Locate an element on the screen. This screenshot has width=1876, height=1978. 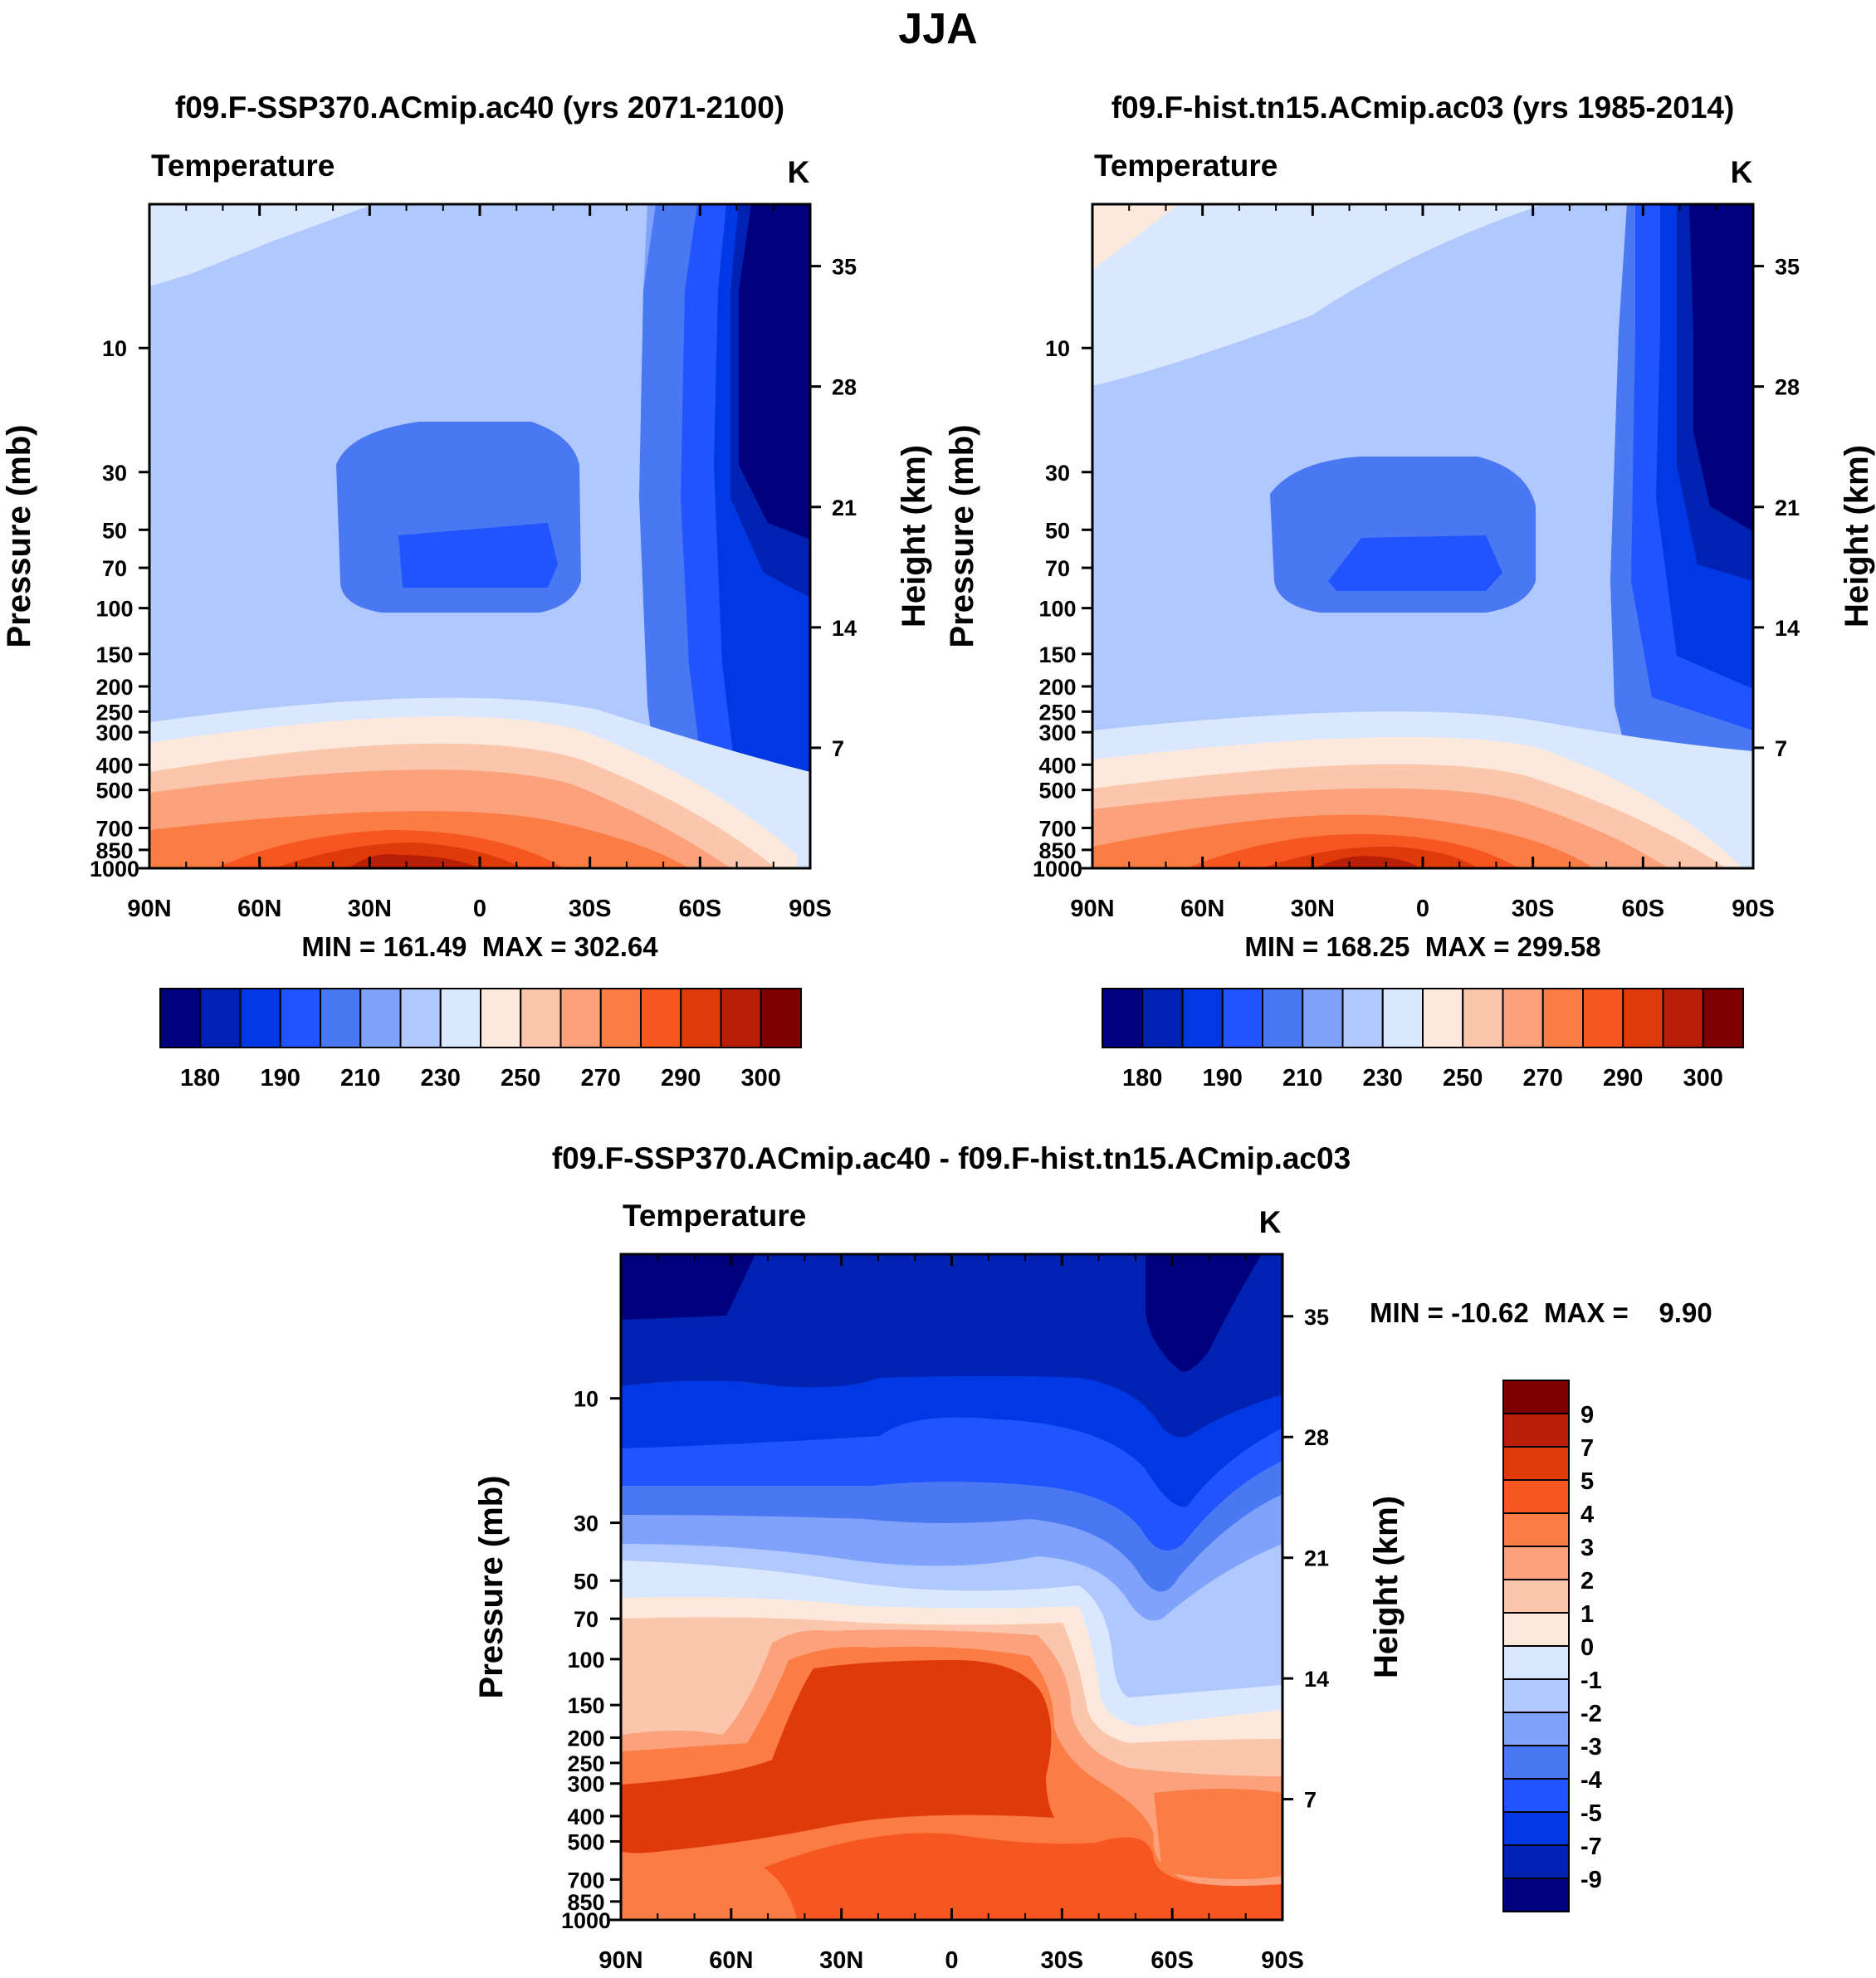
height-tick-label: 14 is located at coordinates (1787, 629).